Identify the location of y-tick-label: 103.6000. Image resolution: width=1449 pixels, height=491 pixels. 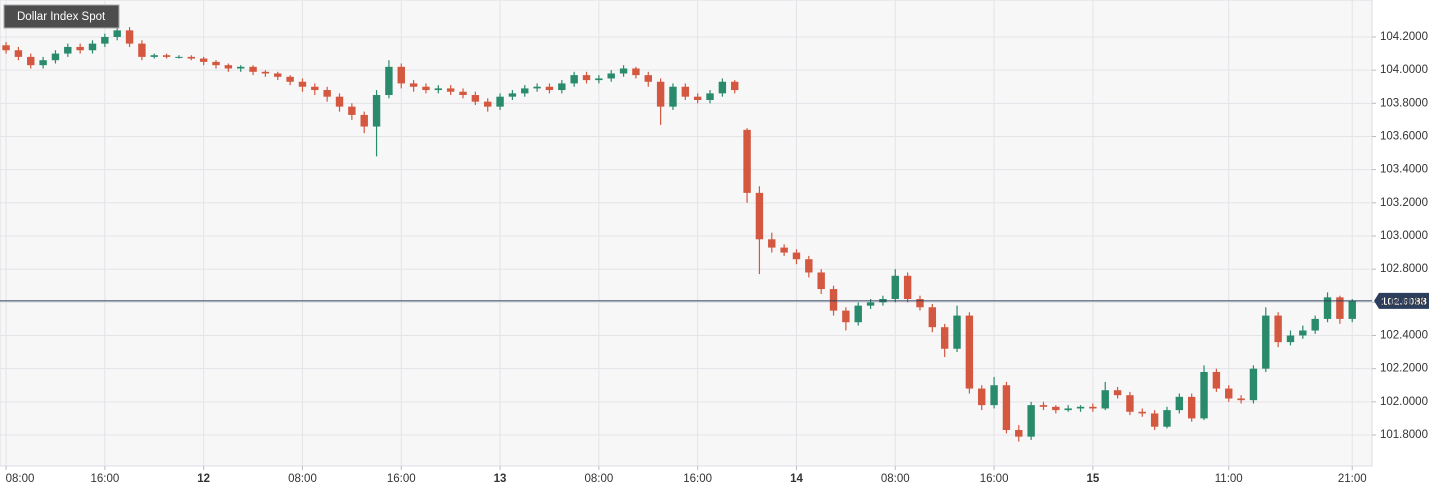
(1404, 137).